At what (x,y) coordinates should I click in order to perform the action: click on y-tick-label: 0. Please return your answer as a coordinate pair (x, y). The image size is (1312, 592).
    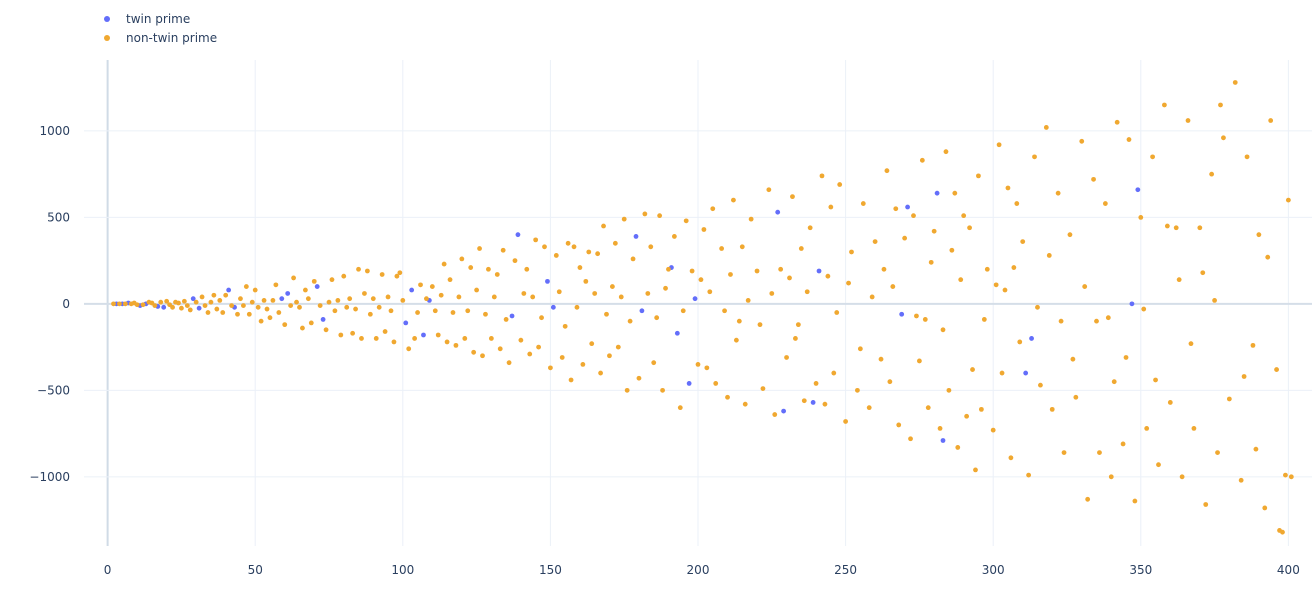
    Looking at the image, I should click on (66, 304).